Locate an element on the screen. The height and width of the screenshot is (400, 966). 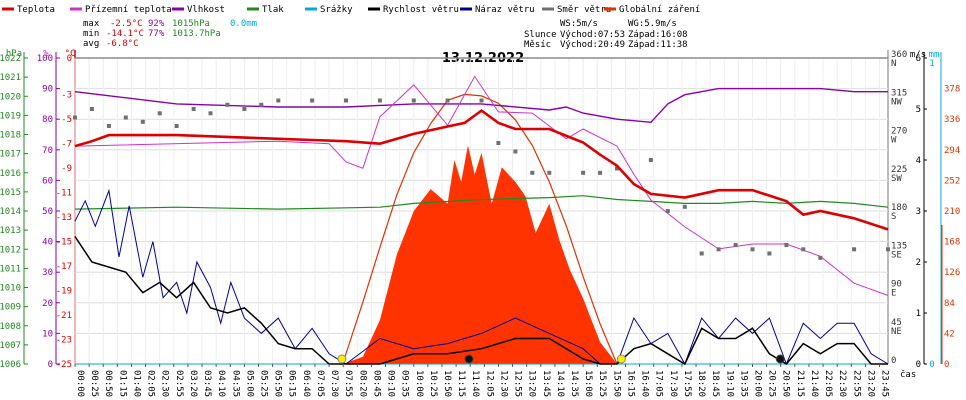
time-tick-label: 11:15 is located at coordinates (461, 383).